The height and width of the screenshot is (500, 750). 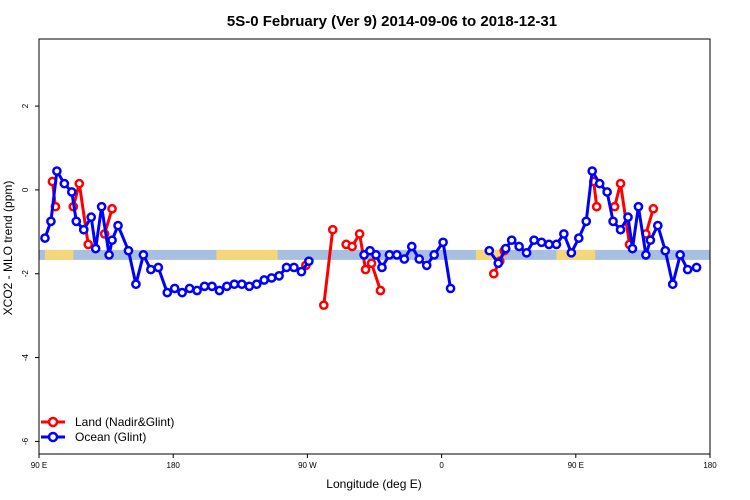 I want to click on y-tick-label: 2, so click(x=25, y=105).